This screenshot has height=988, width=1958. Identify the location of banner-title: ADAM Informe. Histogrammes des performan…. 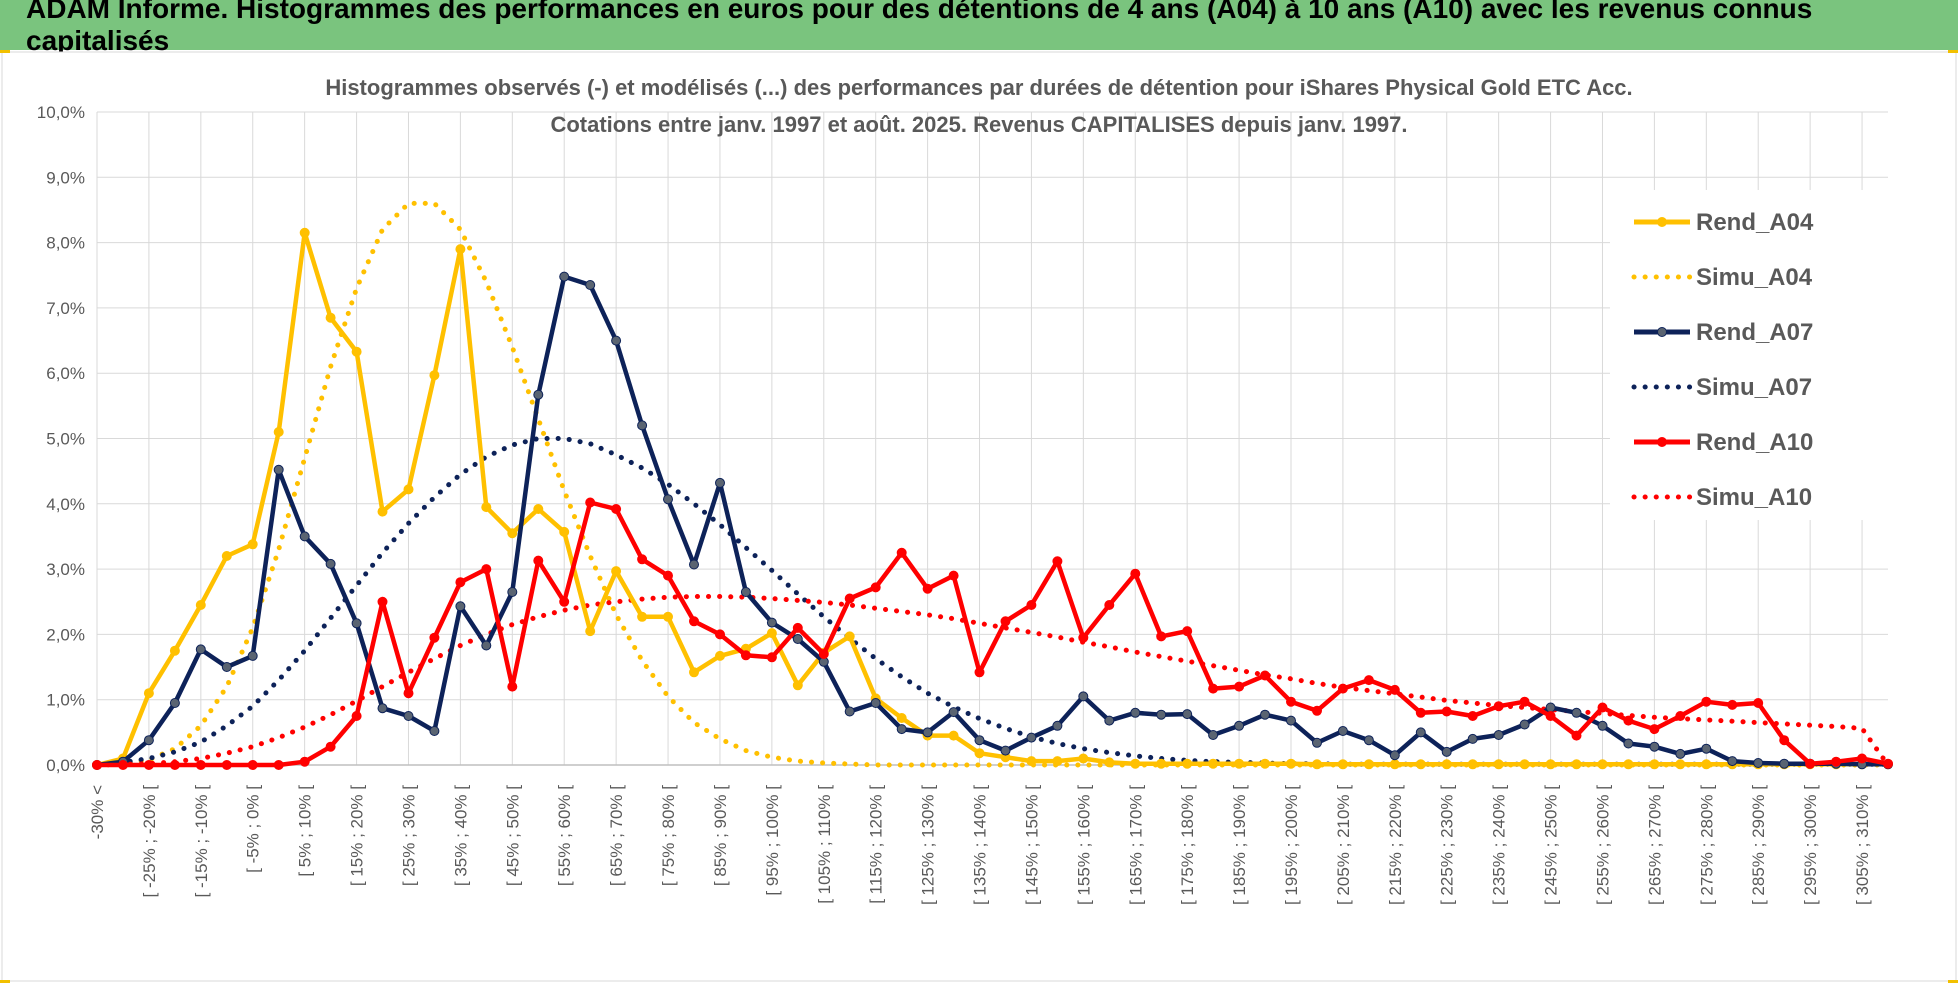
(919, 28).